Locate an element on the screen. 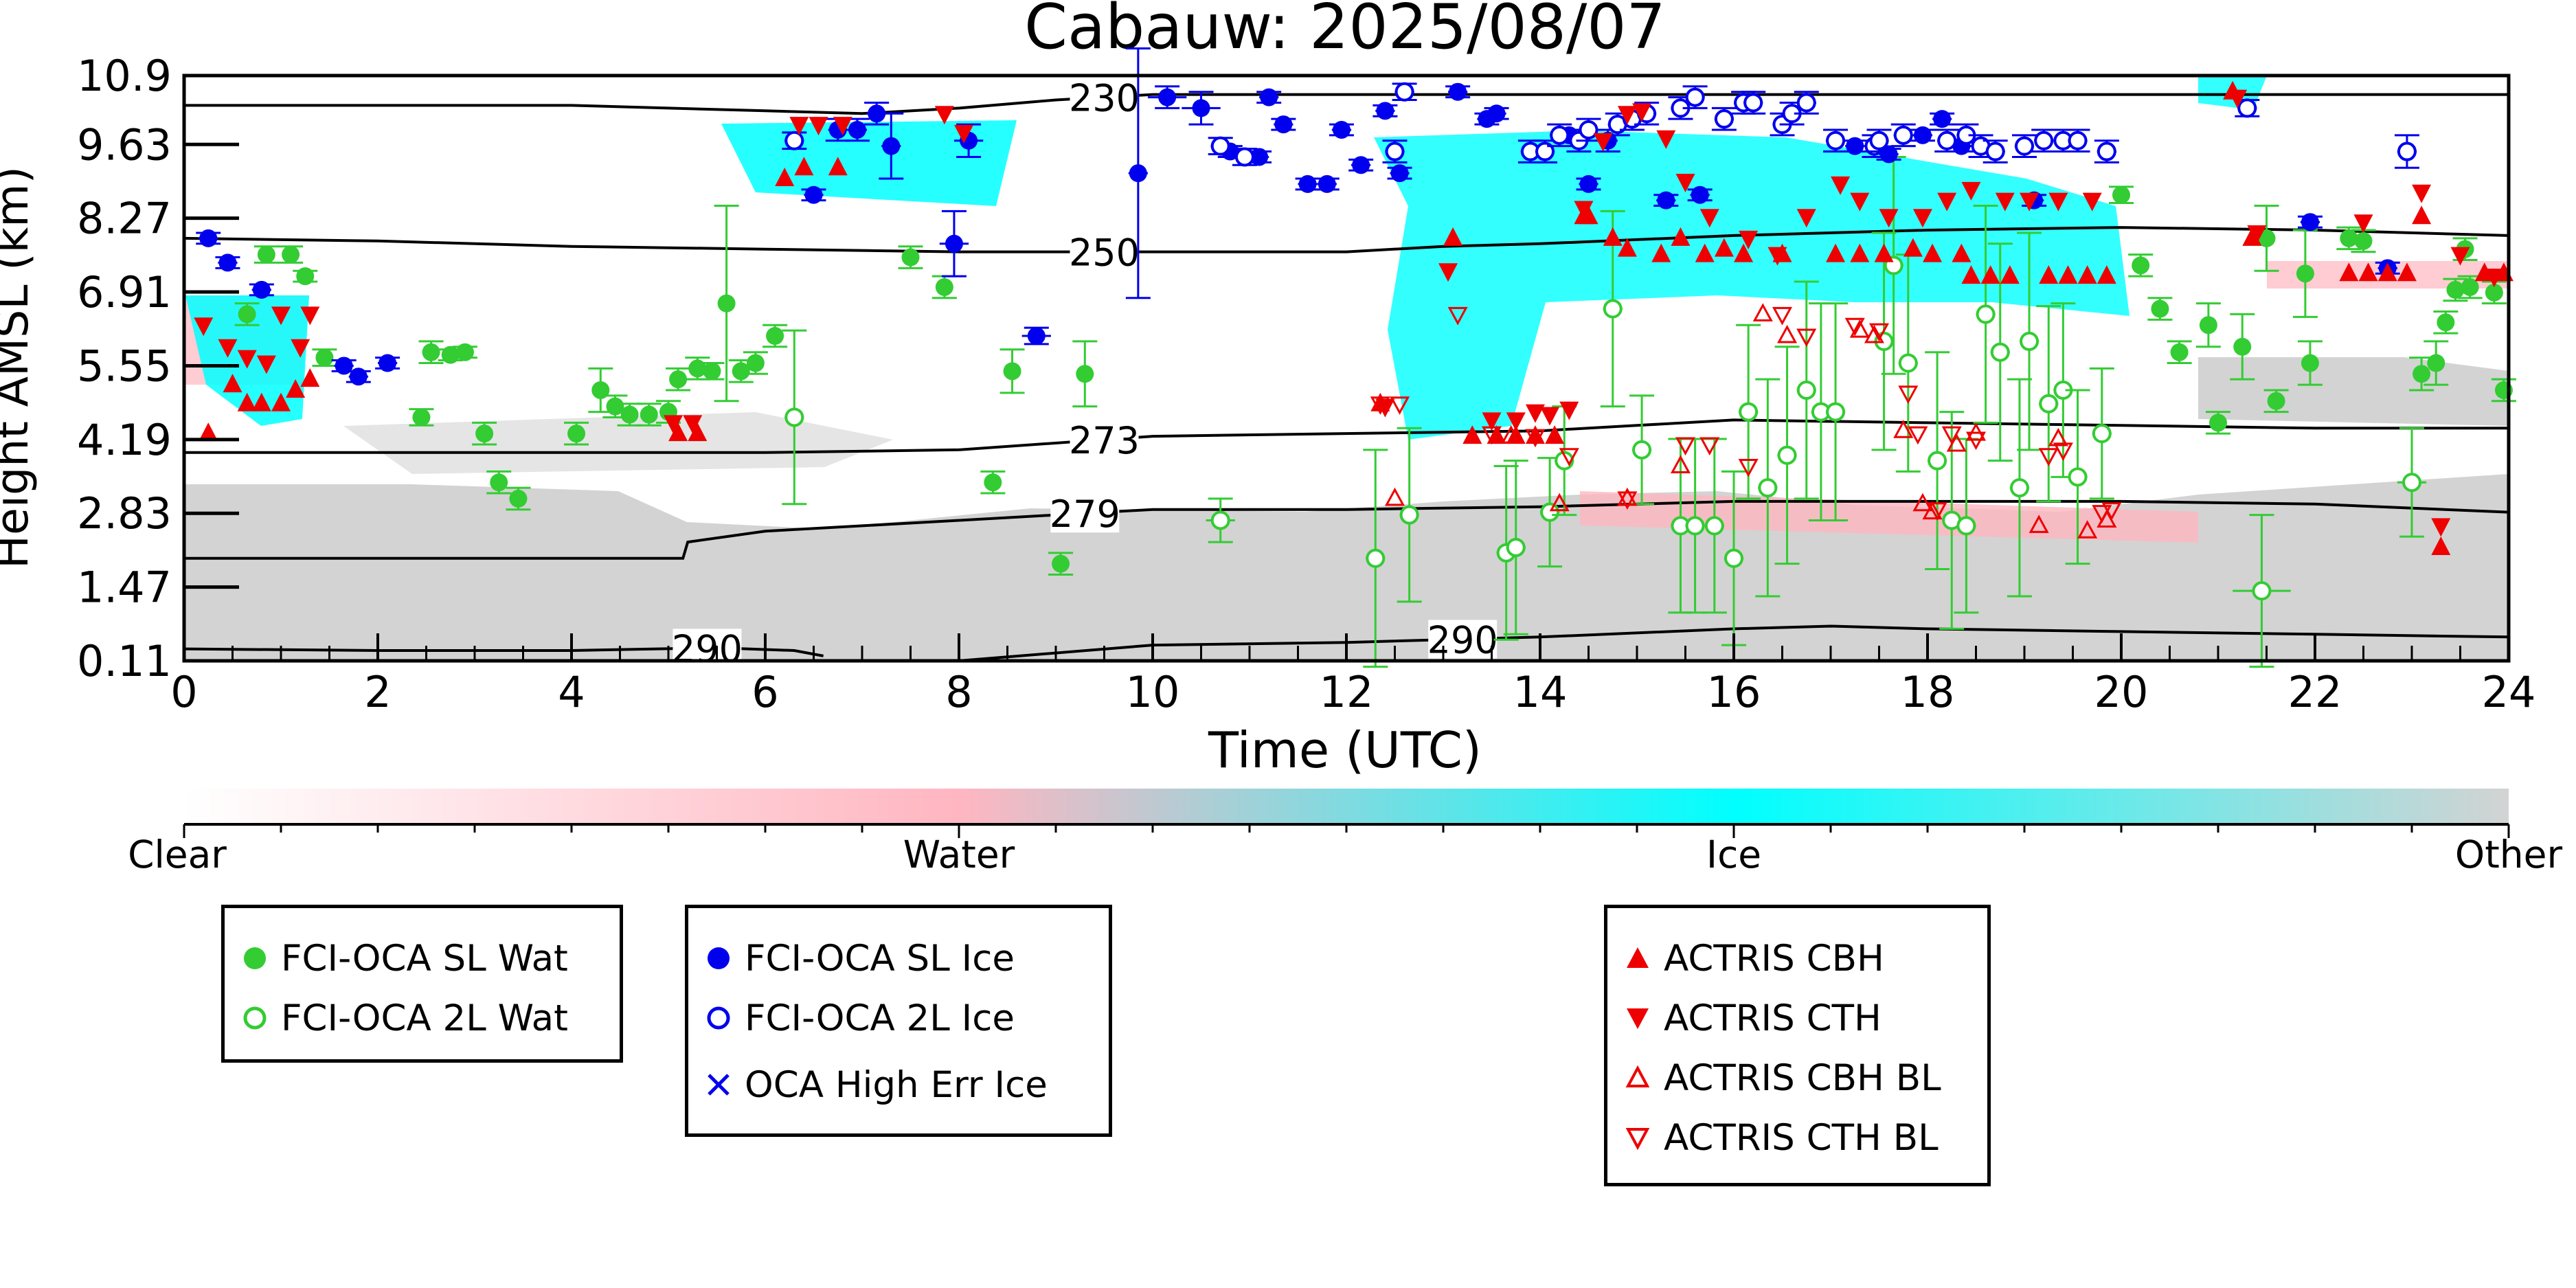 The height and width of the screenshot is (1288, 2576). series-fci-oca-2l-ice is located at coordinates (1600, 125).